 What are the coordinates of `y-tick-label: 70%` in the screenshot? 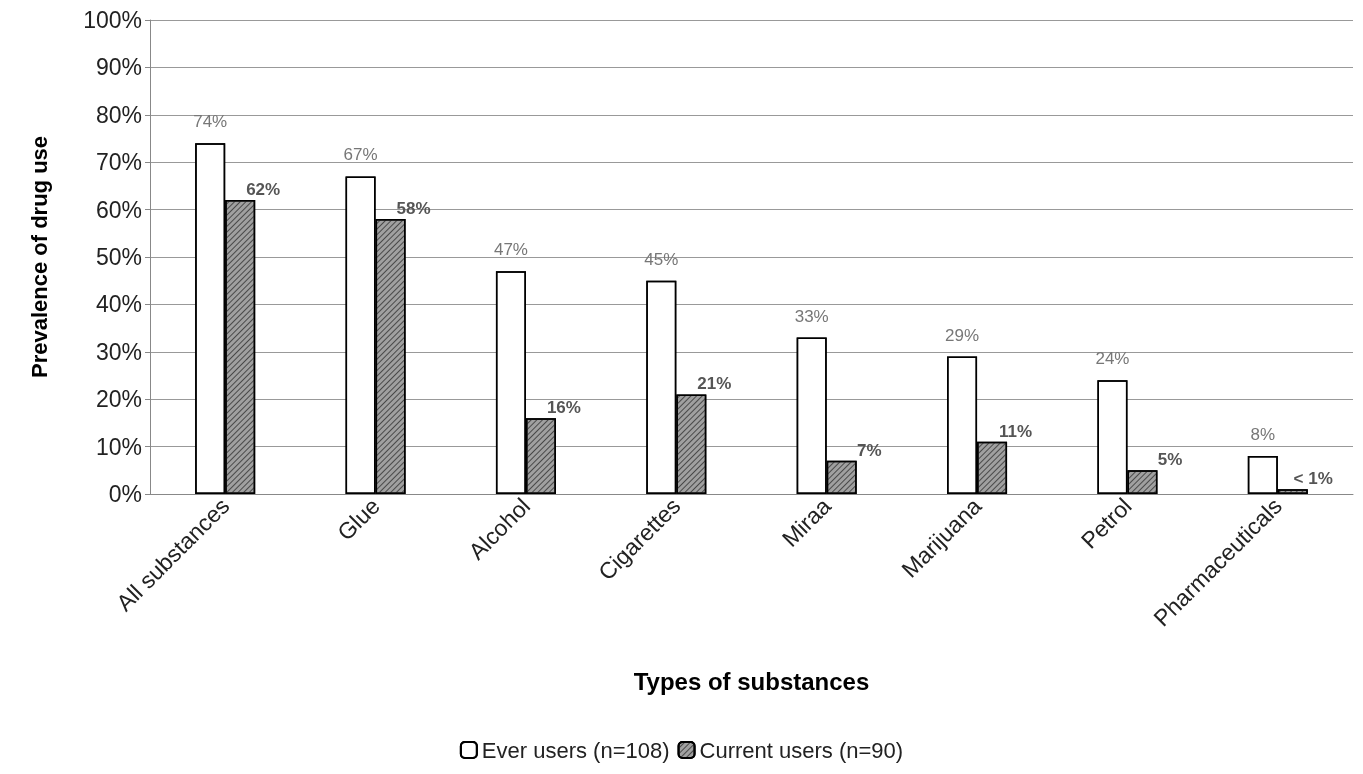 It's located at (118, 162).